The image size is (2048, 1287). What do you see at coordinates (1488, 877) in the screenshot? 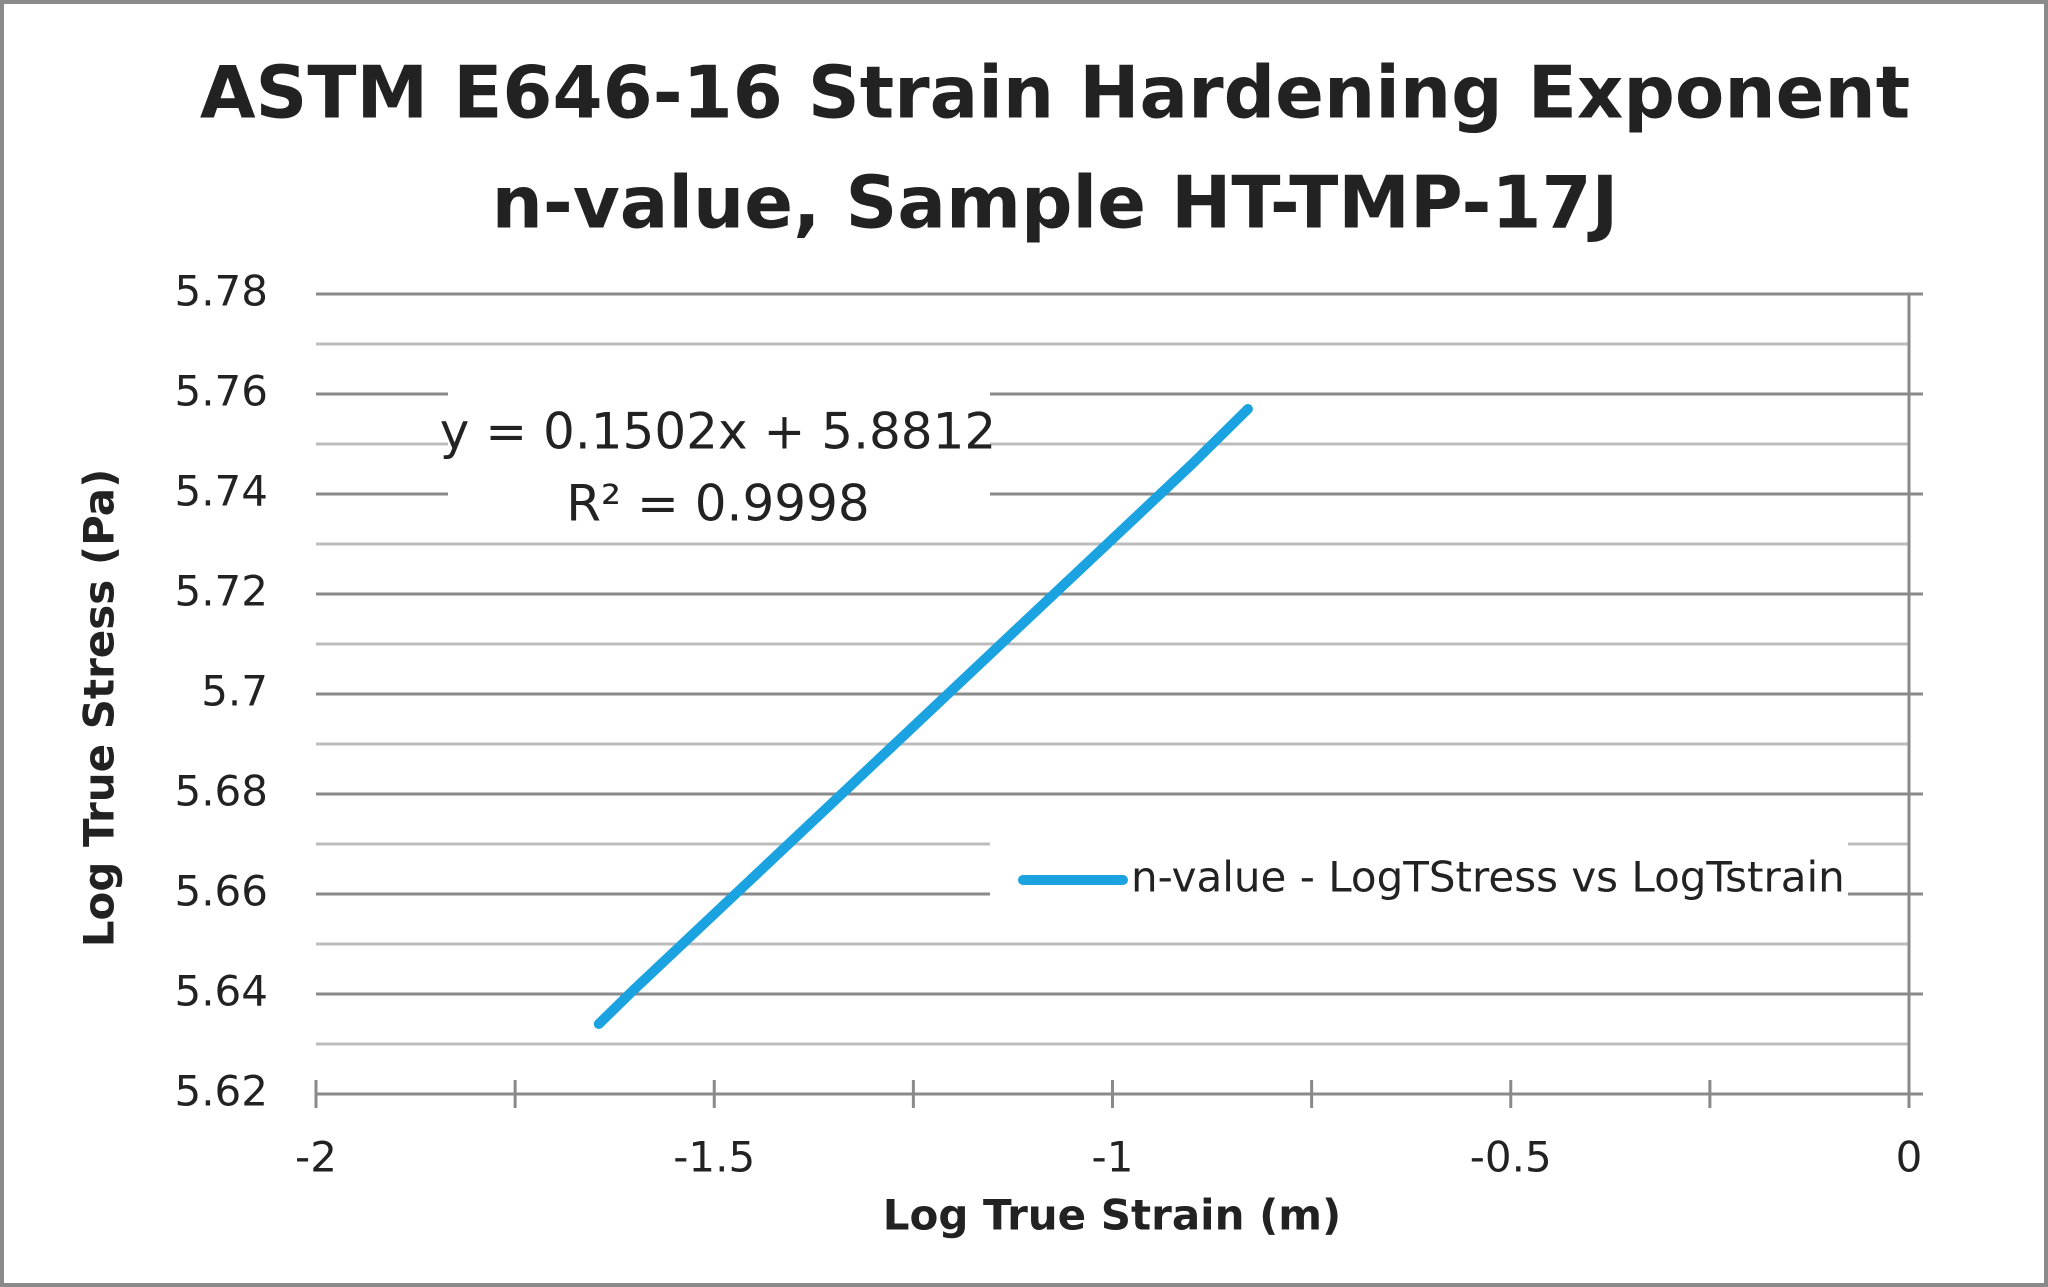
I see `legend-label: n-value - LogTStress vs LogTstrain` at bounding box center [1488, 877].